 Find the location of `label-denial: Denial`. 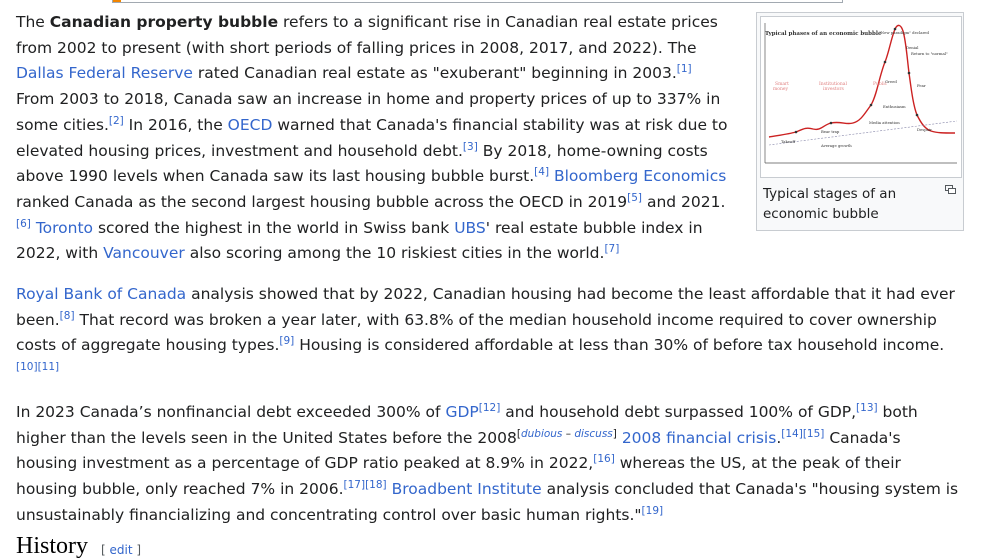

label-denial: Denial is located at coordinates (912, 47).